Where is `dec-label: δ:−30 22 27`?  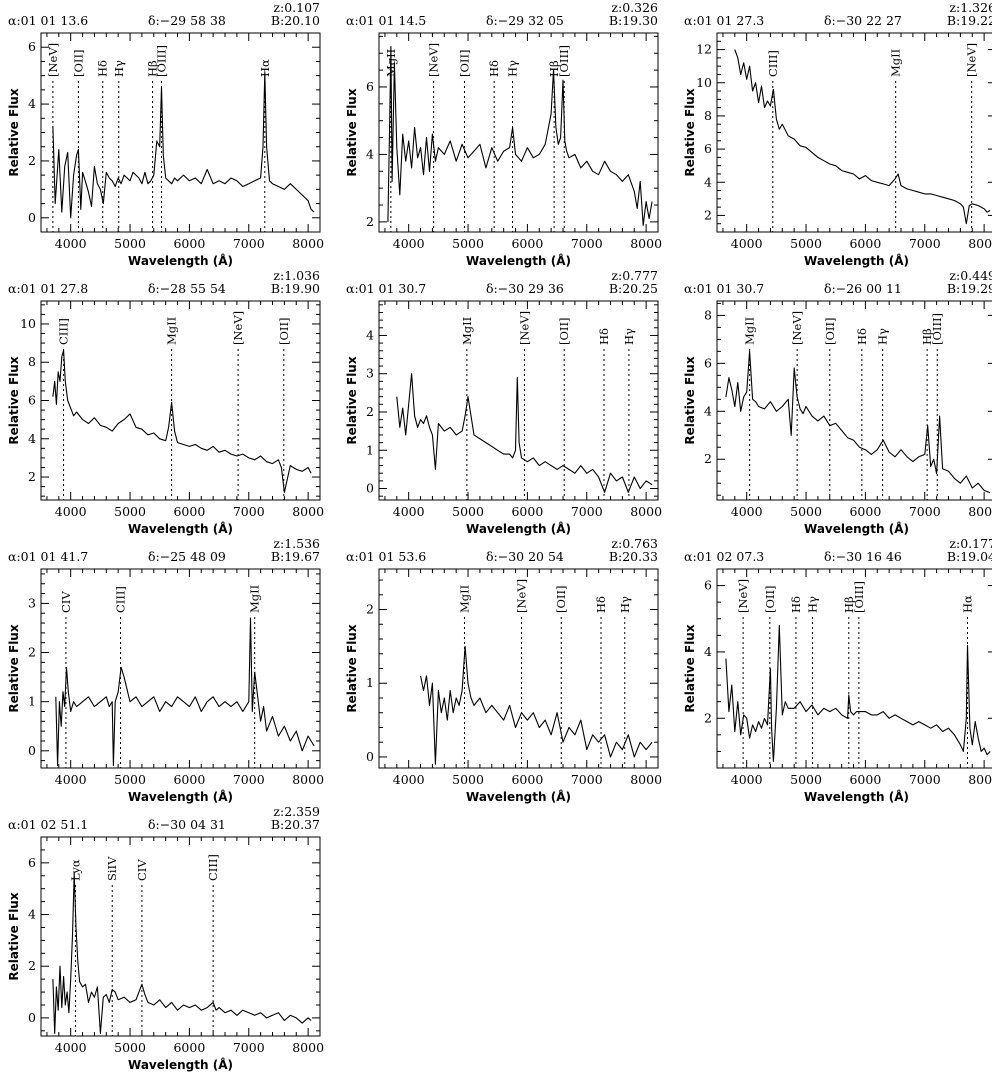
dec-label: δ:−30 22 27 is located at coordinates (863, 20).